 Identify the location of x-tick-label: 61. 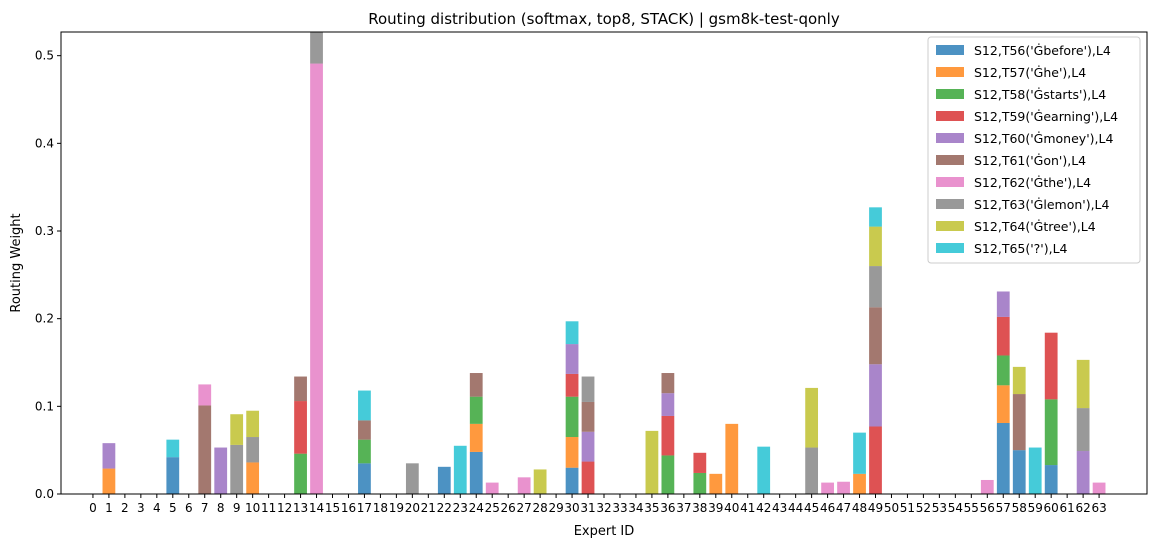
(1067, 508).